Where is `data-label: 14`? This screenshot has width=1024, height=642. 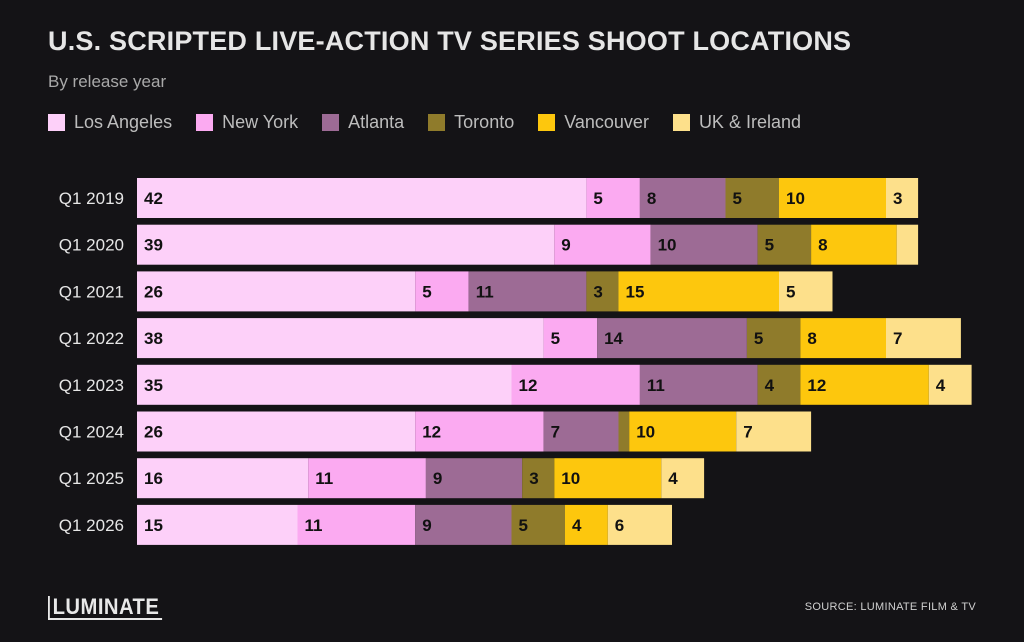
data-label: 14 is located at coordinates (613, 338).